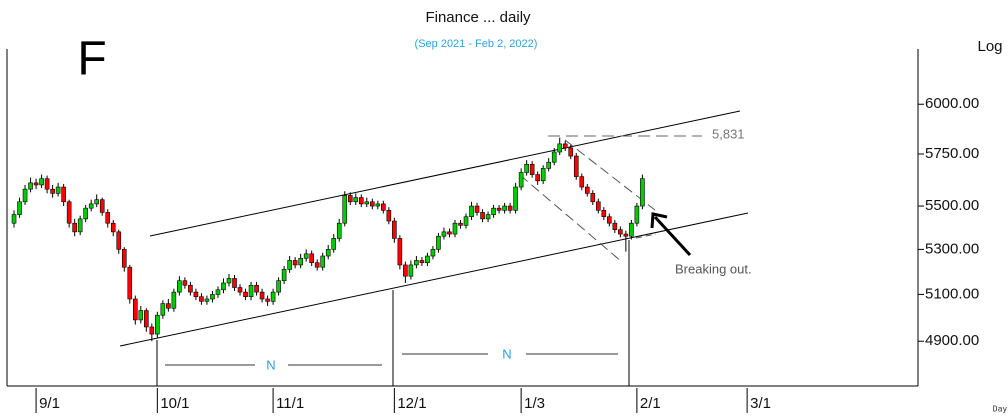 This screenshot has width=1008, height=416. What do you see at coordinates (952, 103) in the screenshot?
I see `y-tick-label: 6000.00` at bounding box center [952, 103].